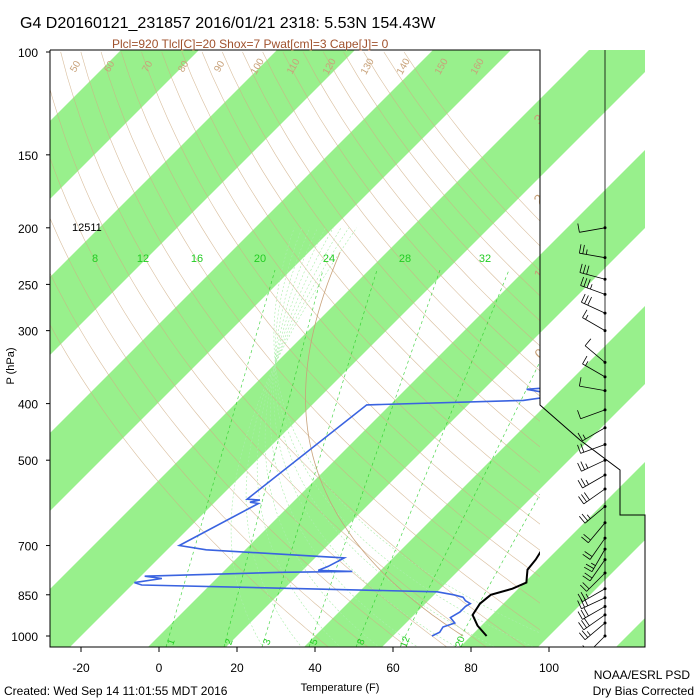  I want to click on x-tick-label: 0, so click(159, 668).